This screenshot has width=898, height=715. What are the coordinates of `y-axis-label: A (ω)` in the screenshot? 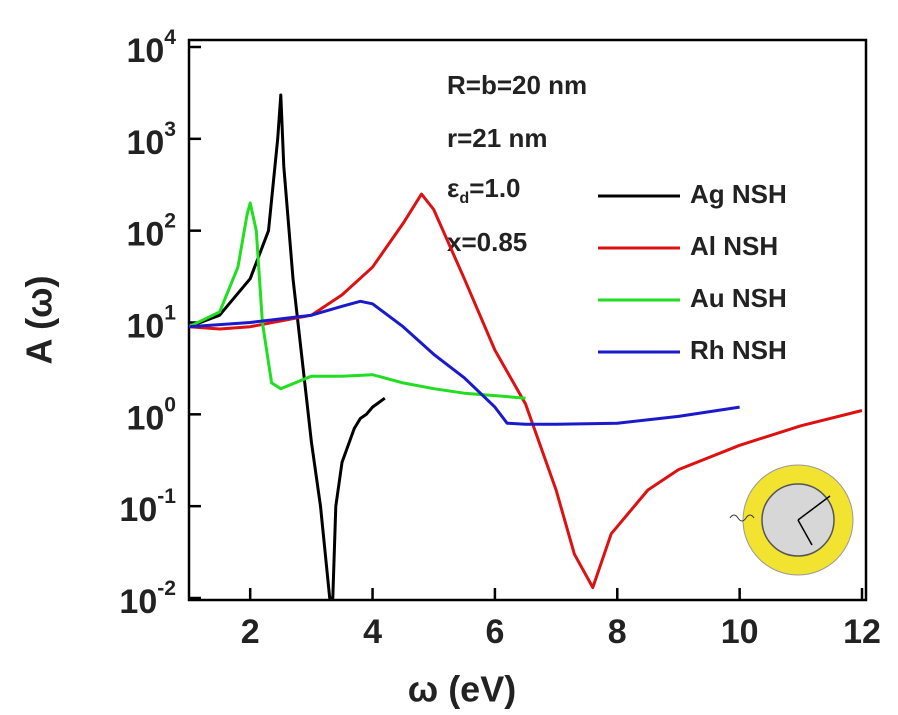 It's located at (39, 319).